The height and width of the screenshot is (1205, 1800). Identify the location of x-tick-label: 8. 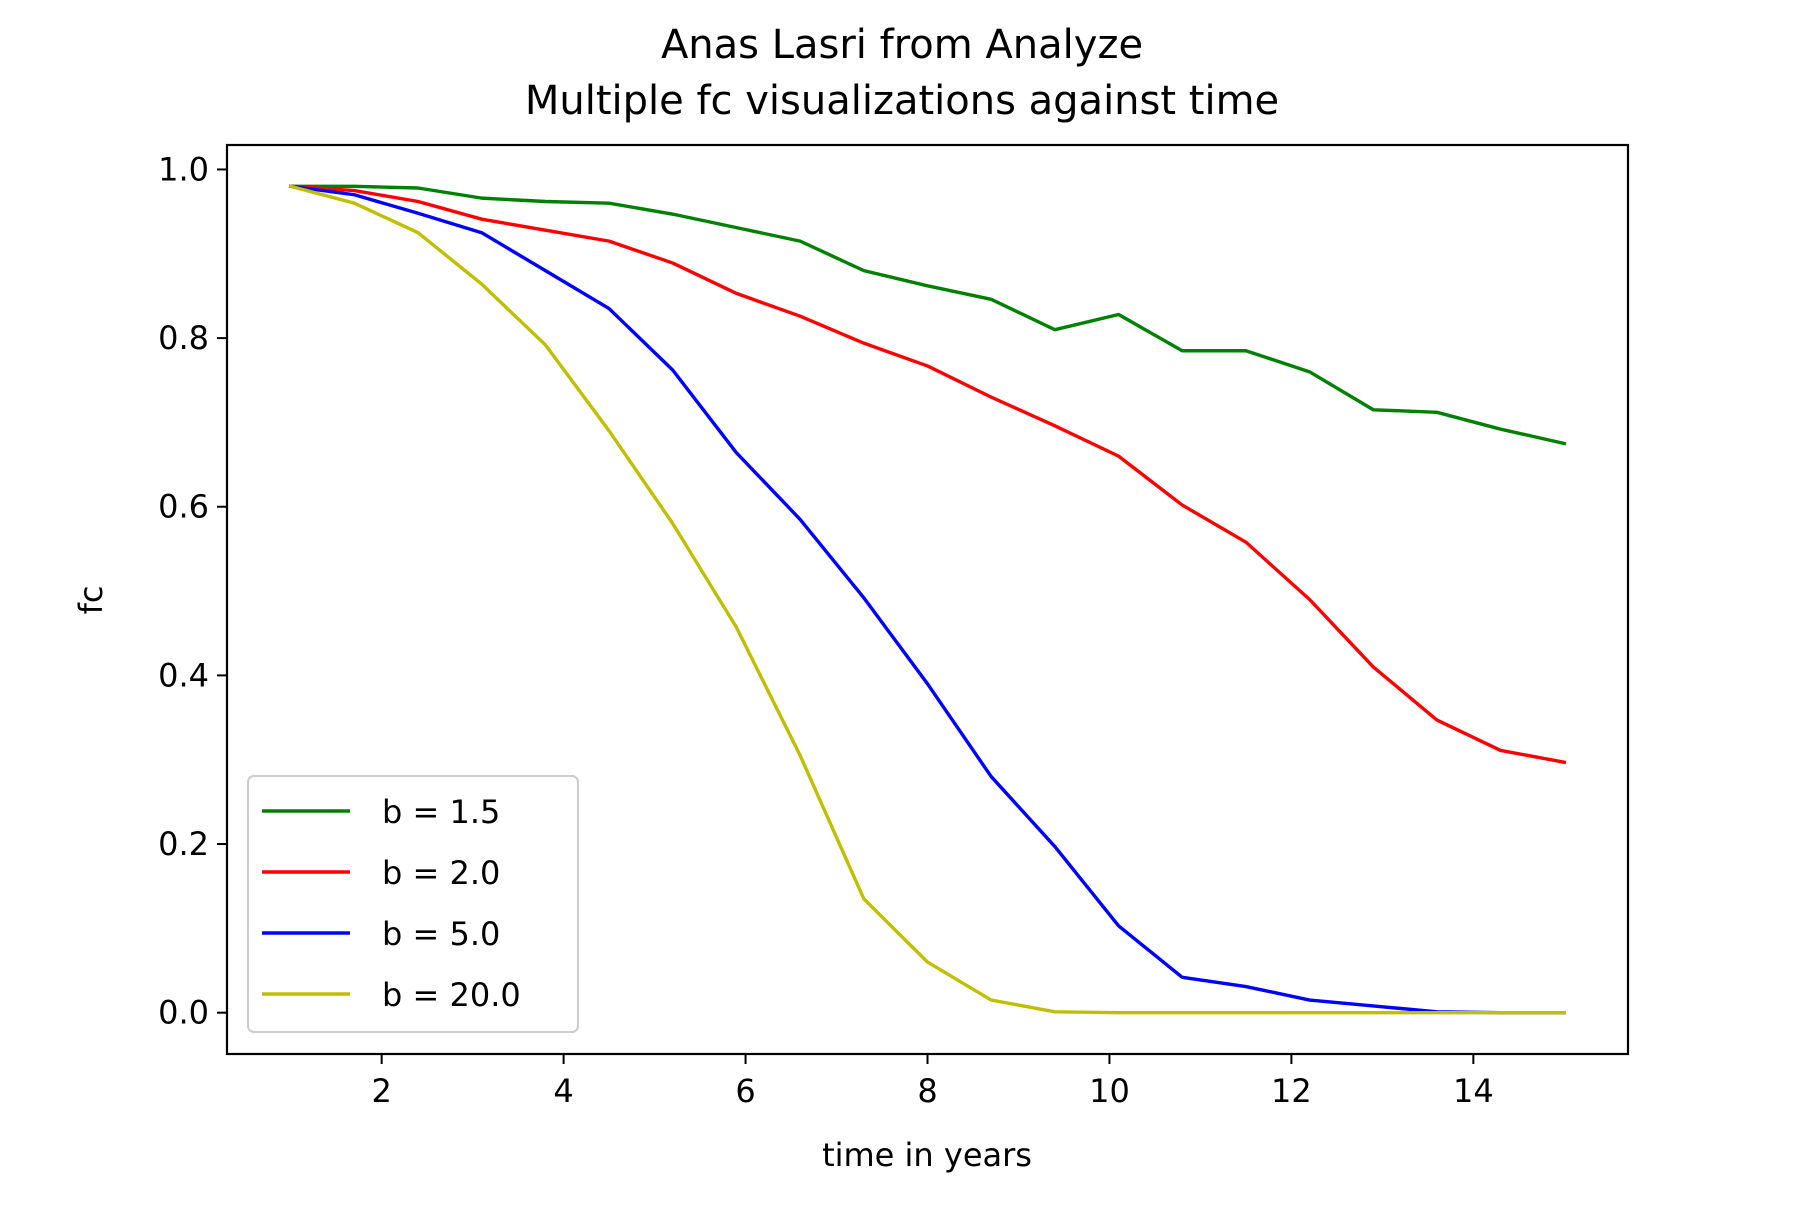
(927, 1091).